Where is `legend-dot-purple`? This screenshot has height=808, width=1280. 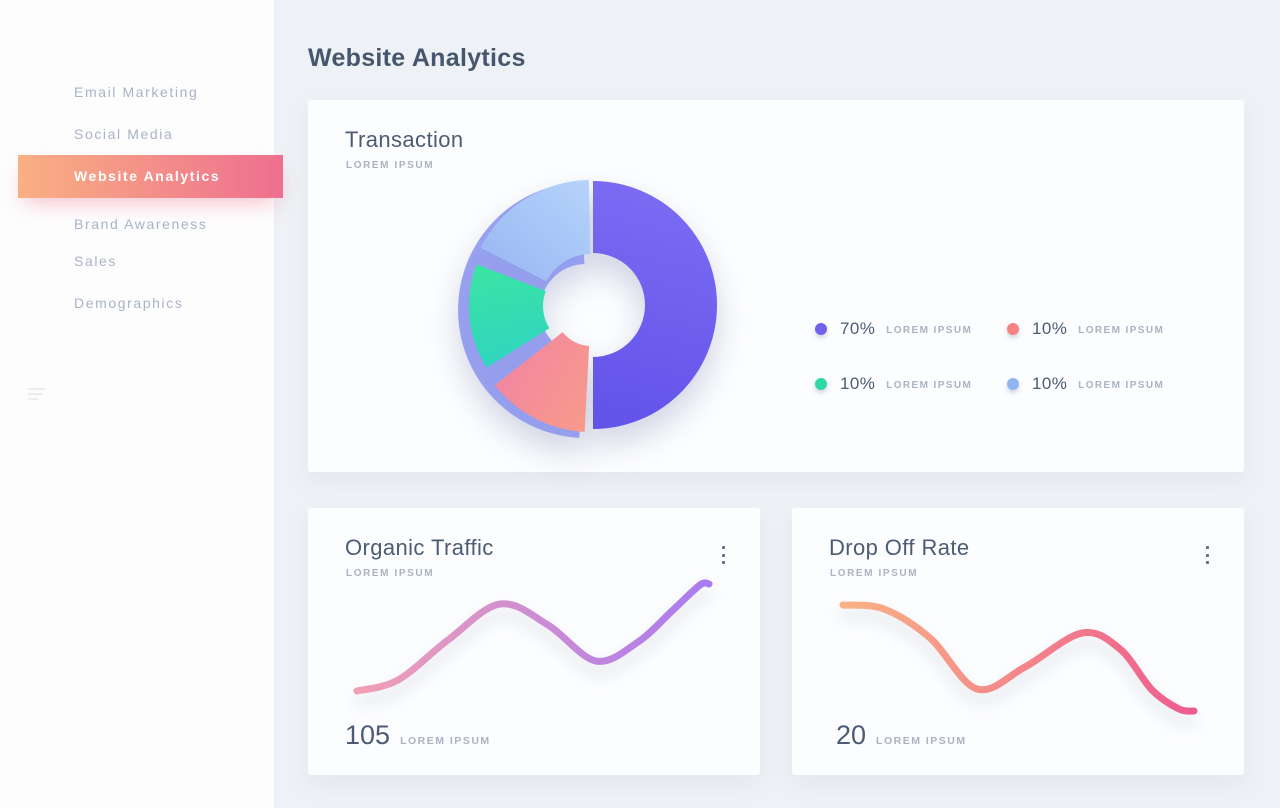
legend-dot-purple is located at coordinates (821, 329).